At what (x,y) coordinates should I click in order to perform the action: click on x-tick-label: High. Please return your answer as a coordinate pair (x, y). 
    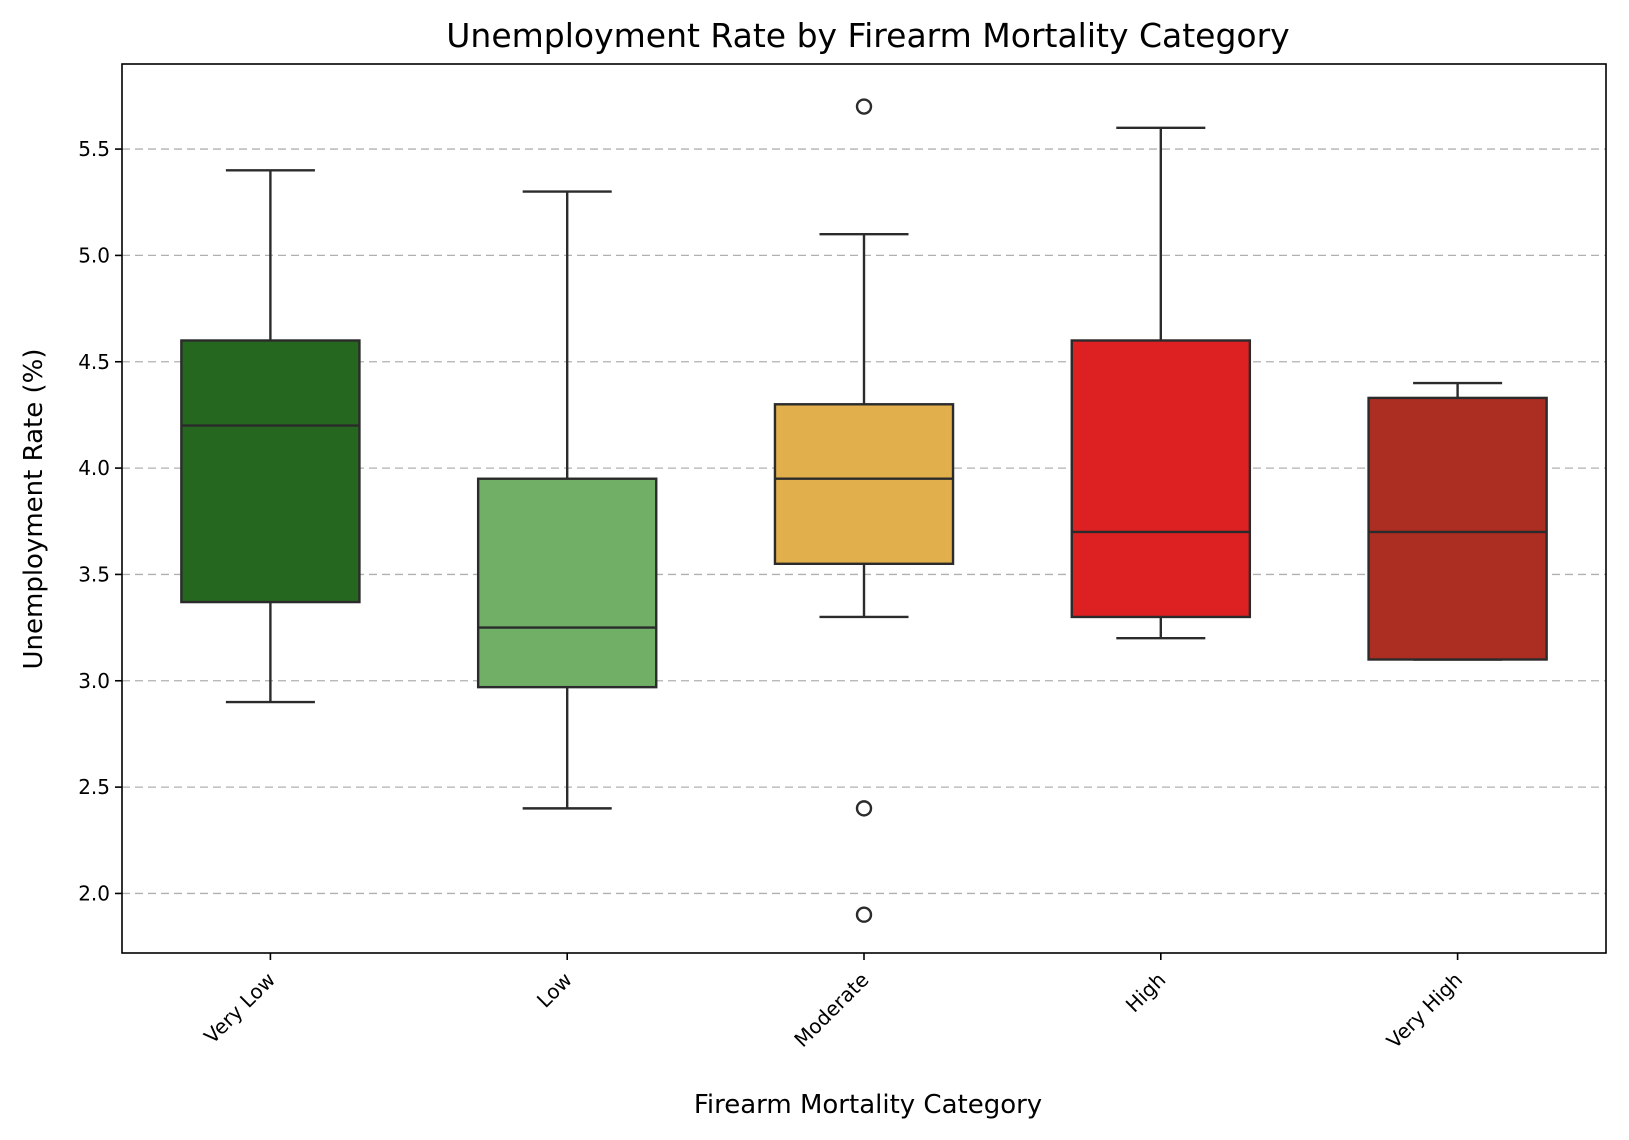
    Looking at the image, I should click on (1145, 992).